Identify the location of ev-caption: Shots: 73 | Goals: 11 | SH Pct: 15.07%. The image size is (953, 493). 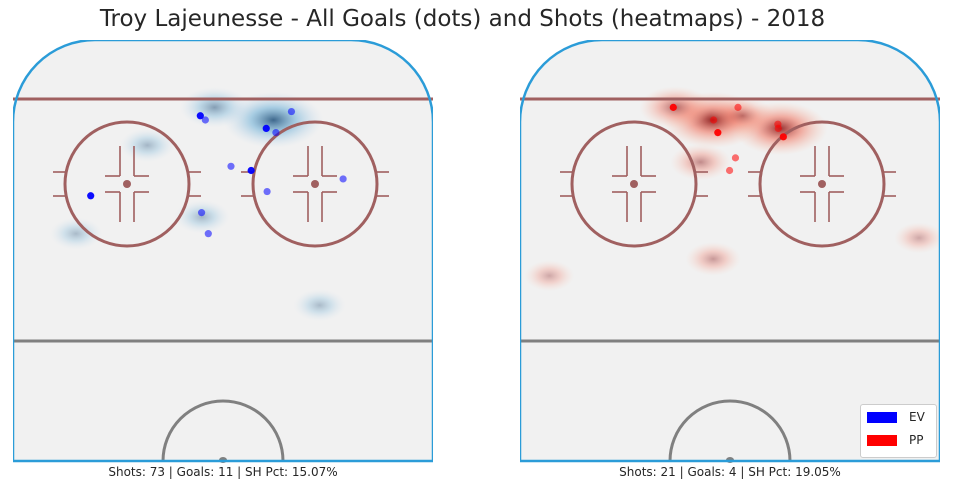
(223, 472).